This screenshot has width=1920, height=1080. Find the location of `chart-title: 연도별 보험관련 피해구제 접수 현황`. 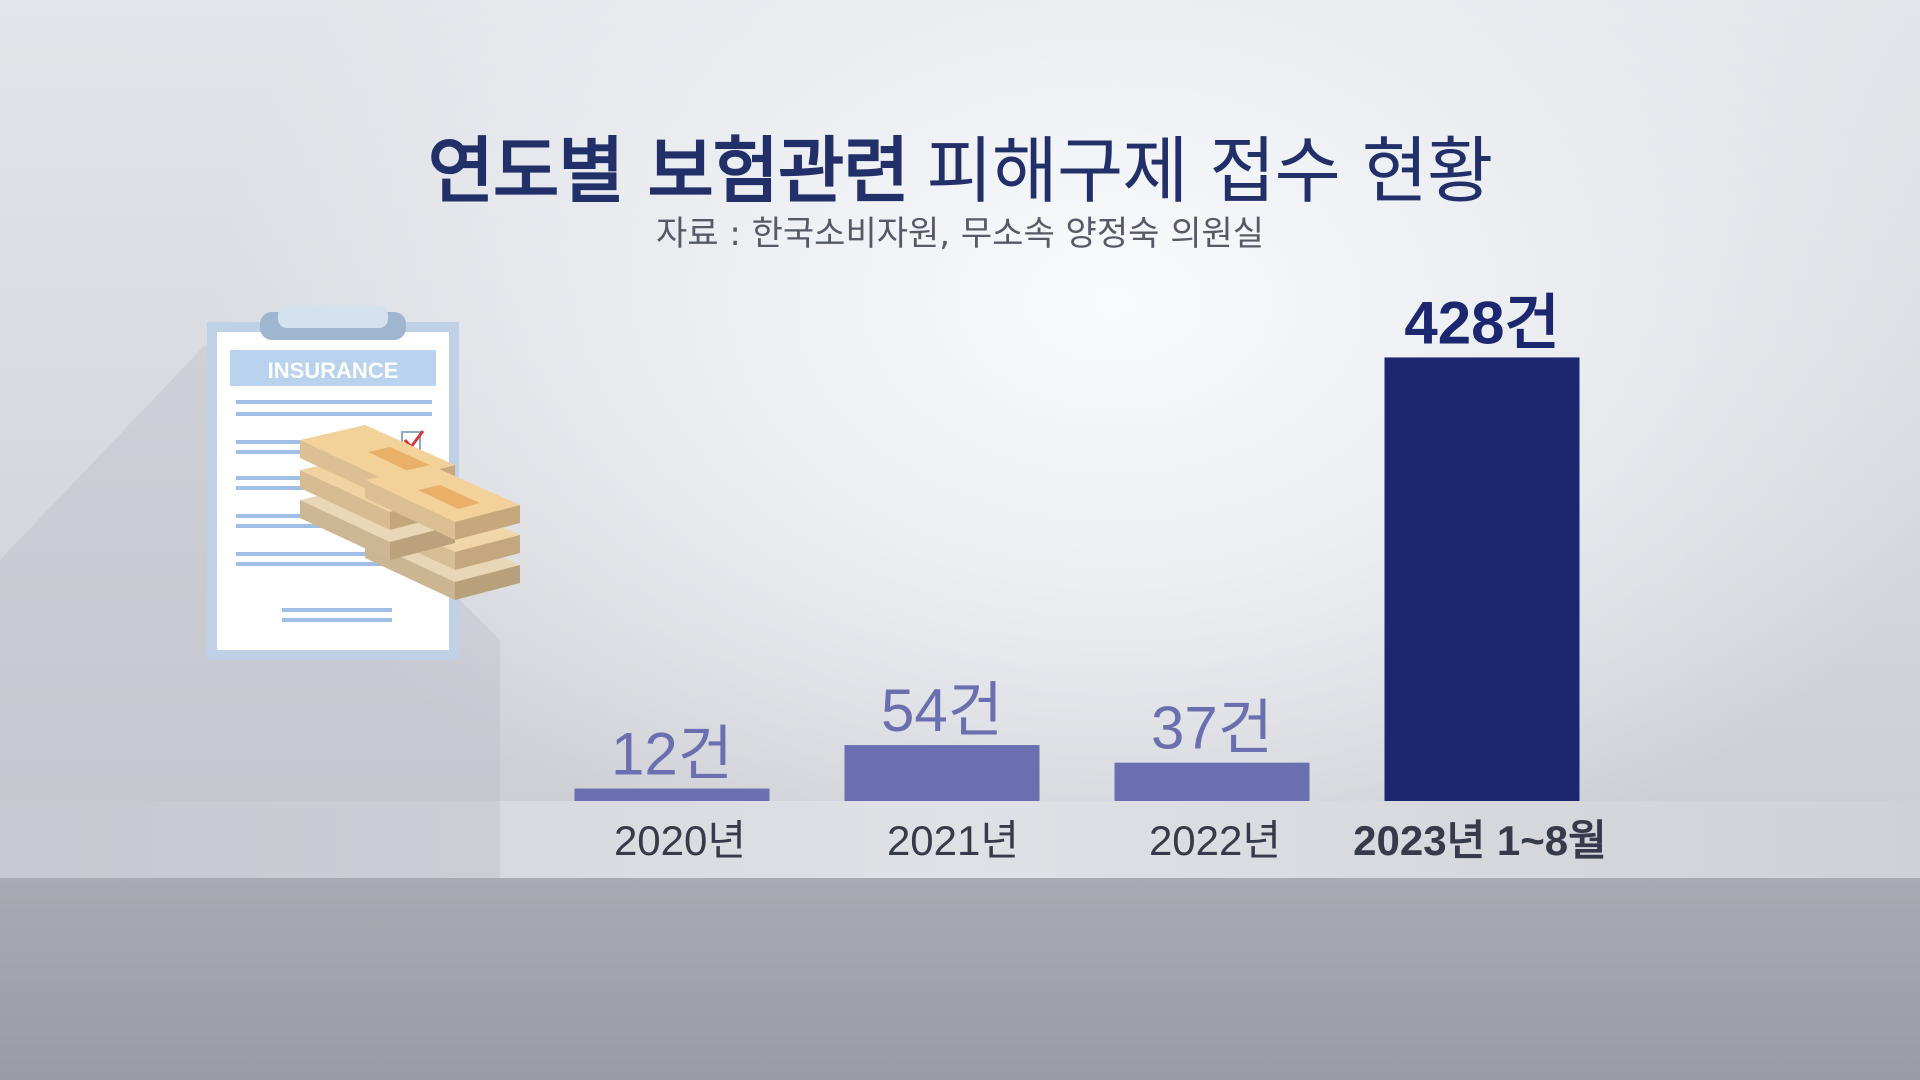

chart-title: 연도별 보험관련 피해구제 접수 현황 is located at coordinates (960, 164).